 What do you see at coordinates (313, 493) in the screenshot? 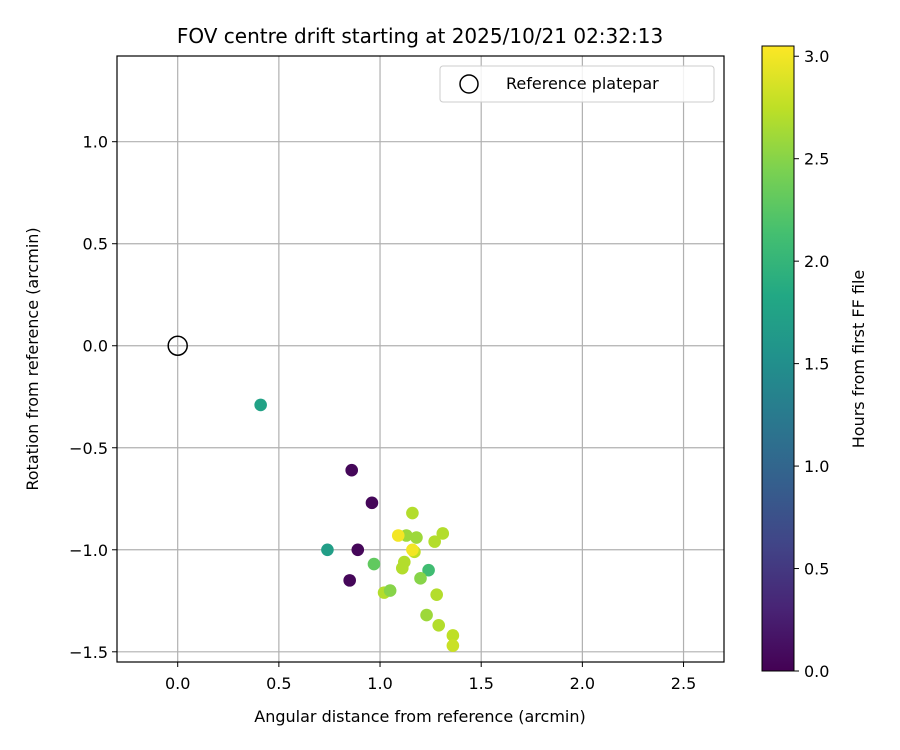
I see `data-points` at bounding box center [313, 493].